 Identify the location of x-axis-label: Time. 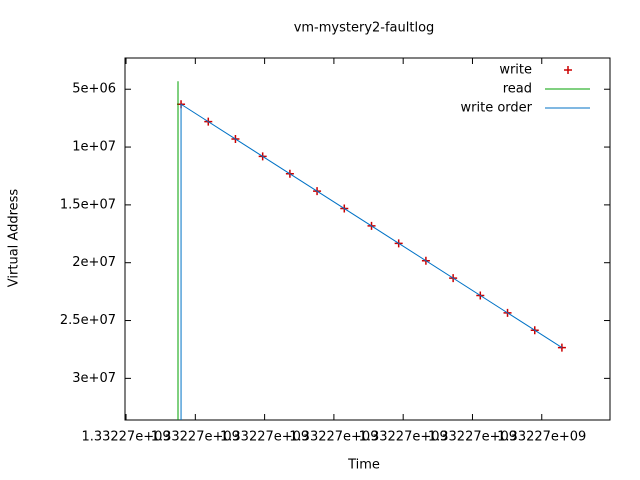
(363, 465).